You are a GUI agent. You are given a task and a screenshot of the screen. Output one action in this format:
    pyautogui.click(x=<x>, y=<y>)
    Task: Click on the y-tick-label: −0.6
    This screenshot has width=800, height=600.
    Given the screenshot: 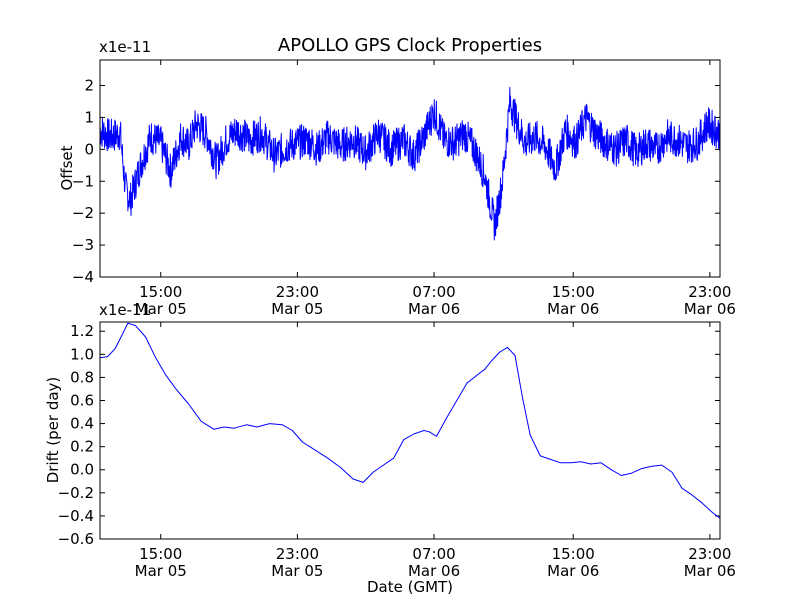 What is the action you would take?
    pyautogui.click(x=76, y=539)
    